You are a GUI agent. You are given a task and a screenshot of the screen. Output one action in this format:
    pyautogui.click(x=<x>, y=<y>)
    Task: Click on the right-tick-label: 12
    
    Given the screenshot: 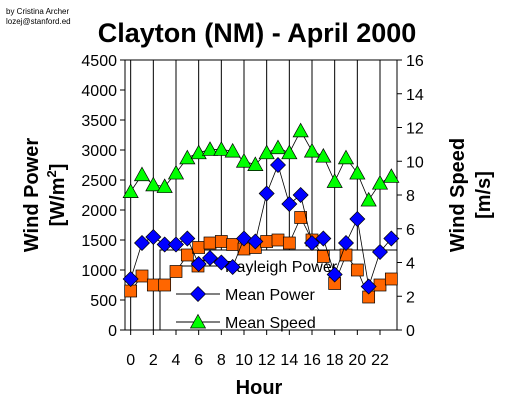 What is the action you would take?
    pyautogui.click(x=415, y=129)
    